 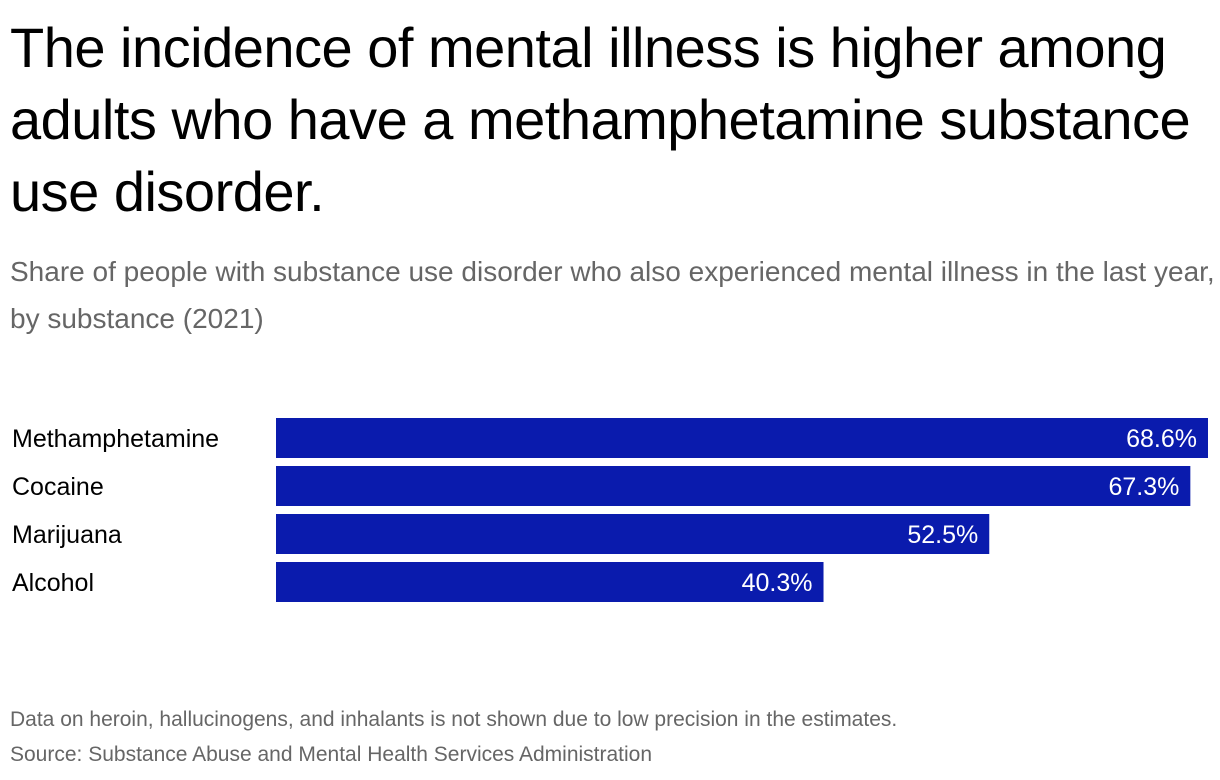 I want to click on category-label: Cocaine, so click(x=58, y=487).